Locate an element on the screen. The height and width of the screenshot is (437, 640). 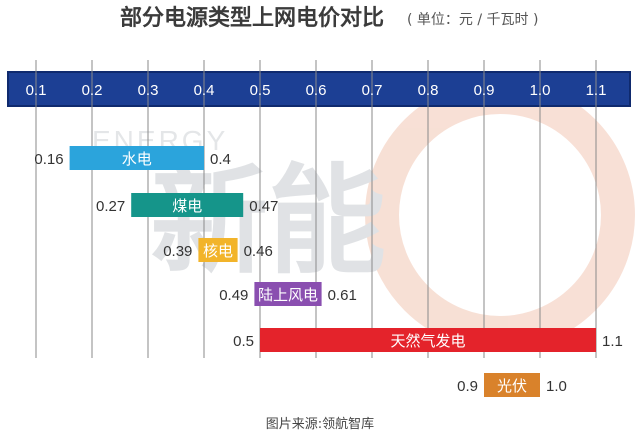
bar-group: 陆上风电 0.49 0.61 is located at coordinates (288, 294).